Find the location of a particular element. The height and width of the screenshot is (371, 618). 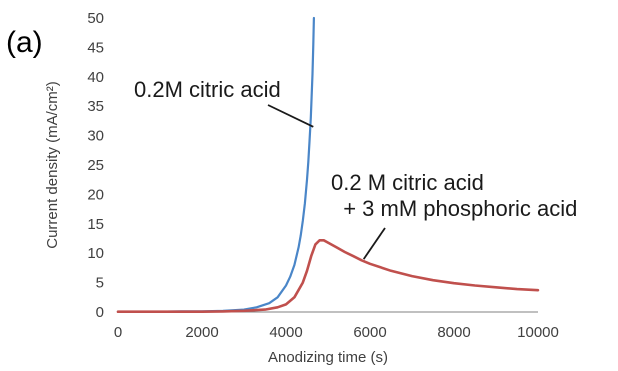

y-tick-label: 20 is located at coordinates (95, 194).